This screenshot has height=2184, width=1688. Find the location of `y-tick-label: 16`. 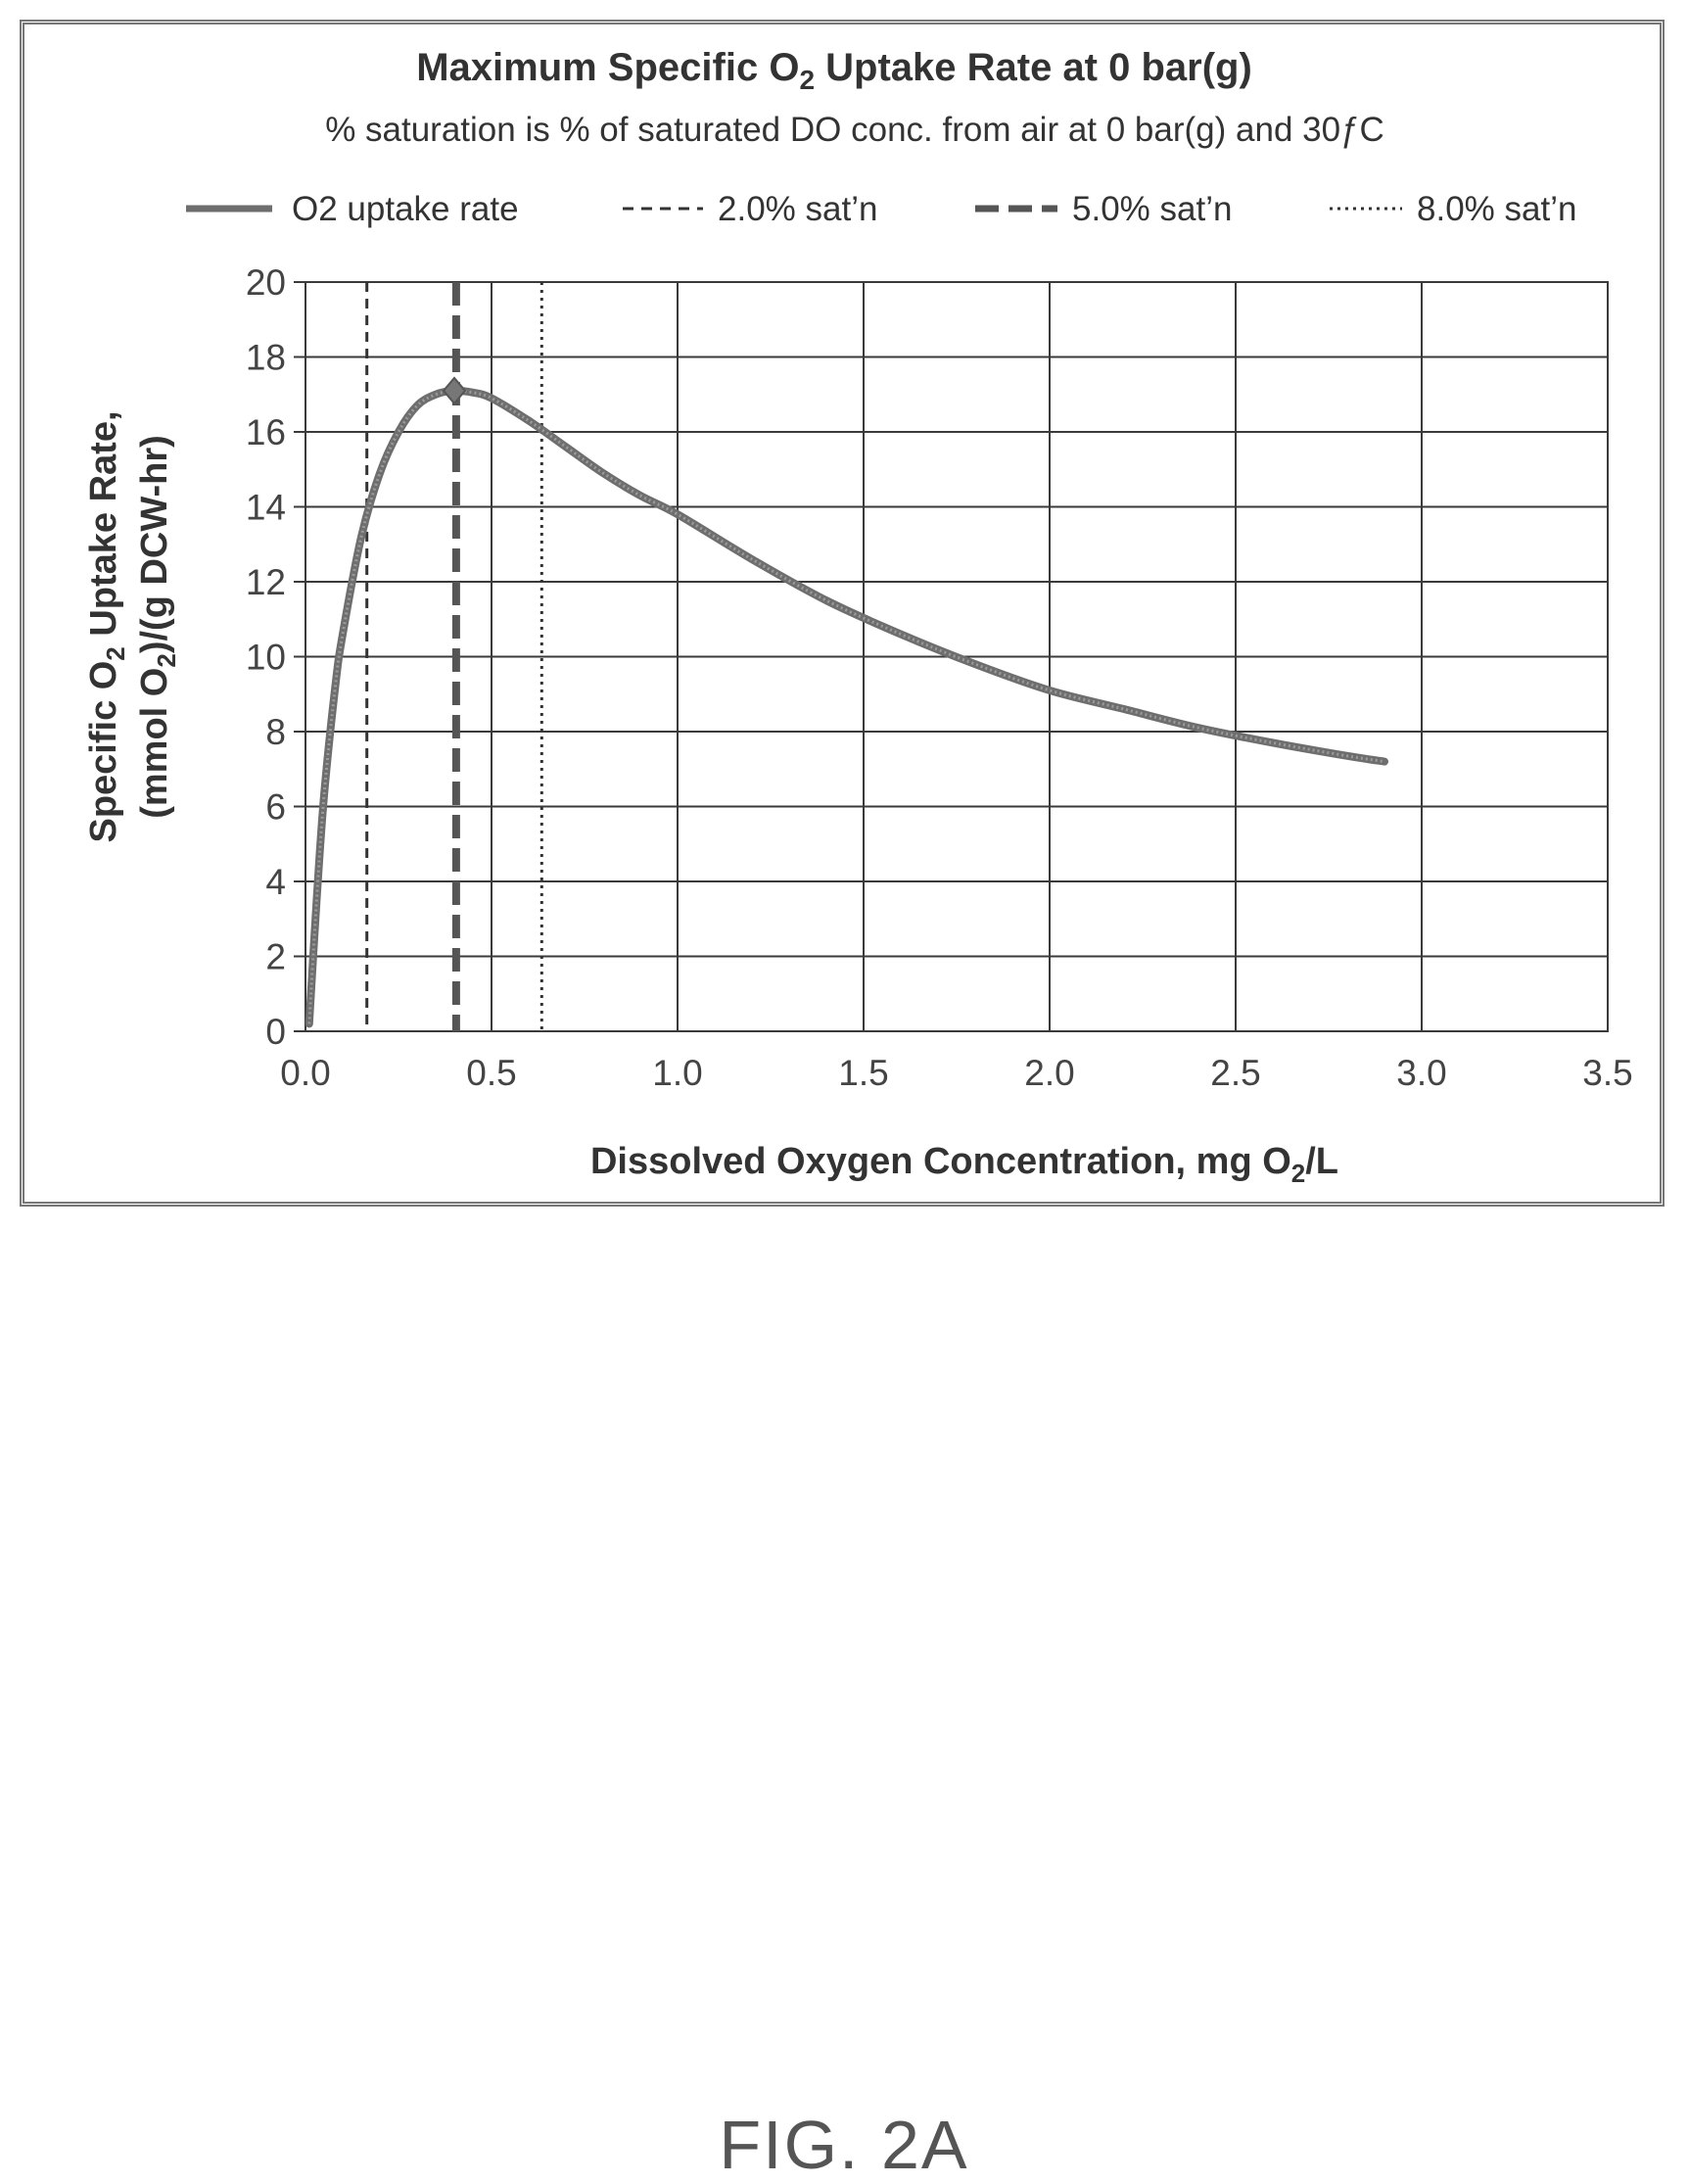

y-tick-label: 16 is located at coordinates (266, 432).